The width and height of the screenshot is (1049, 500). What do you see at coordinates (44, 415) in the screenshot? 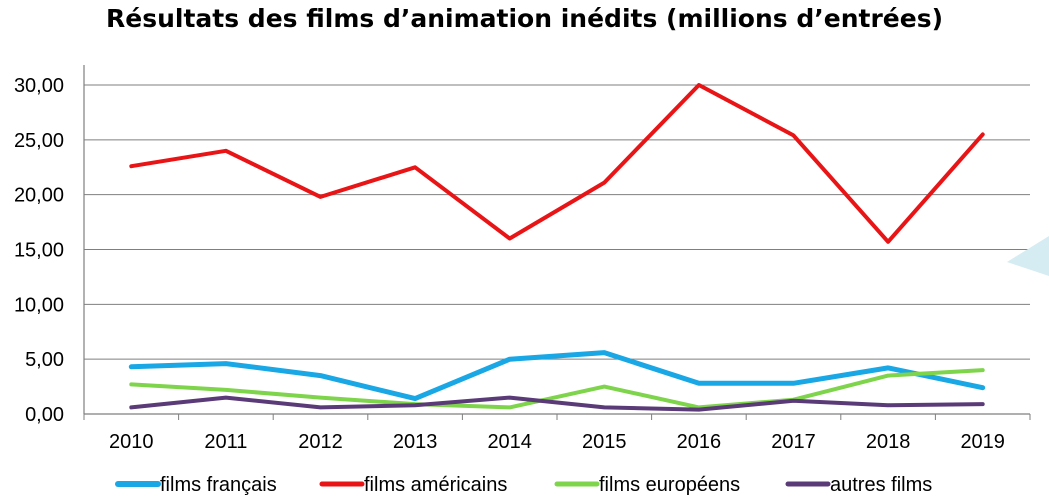
I see `y-tick-label: 0,00` at bounding box center [44, 415].